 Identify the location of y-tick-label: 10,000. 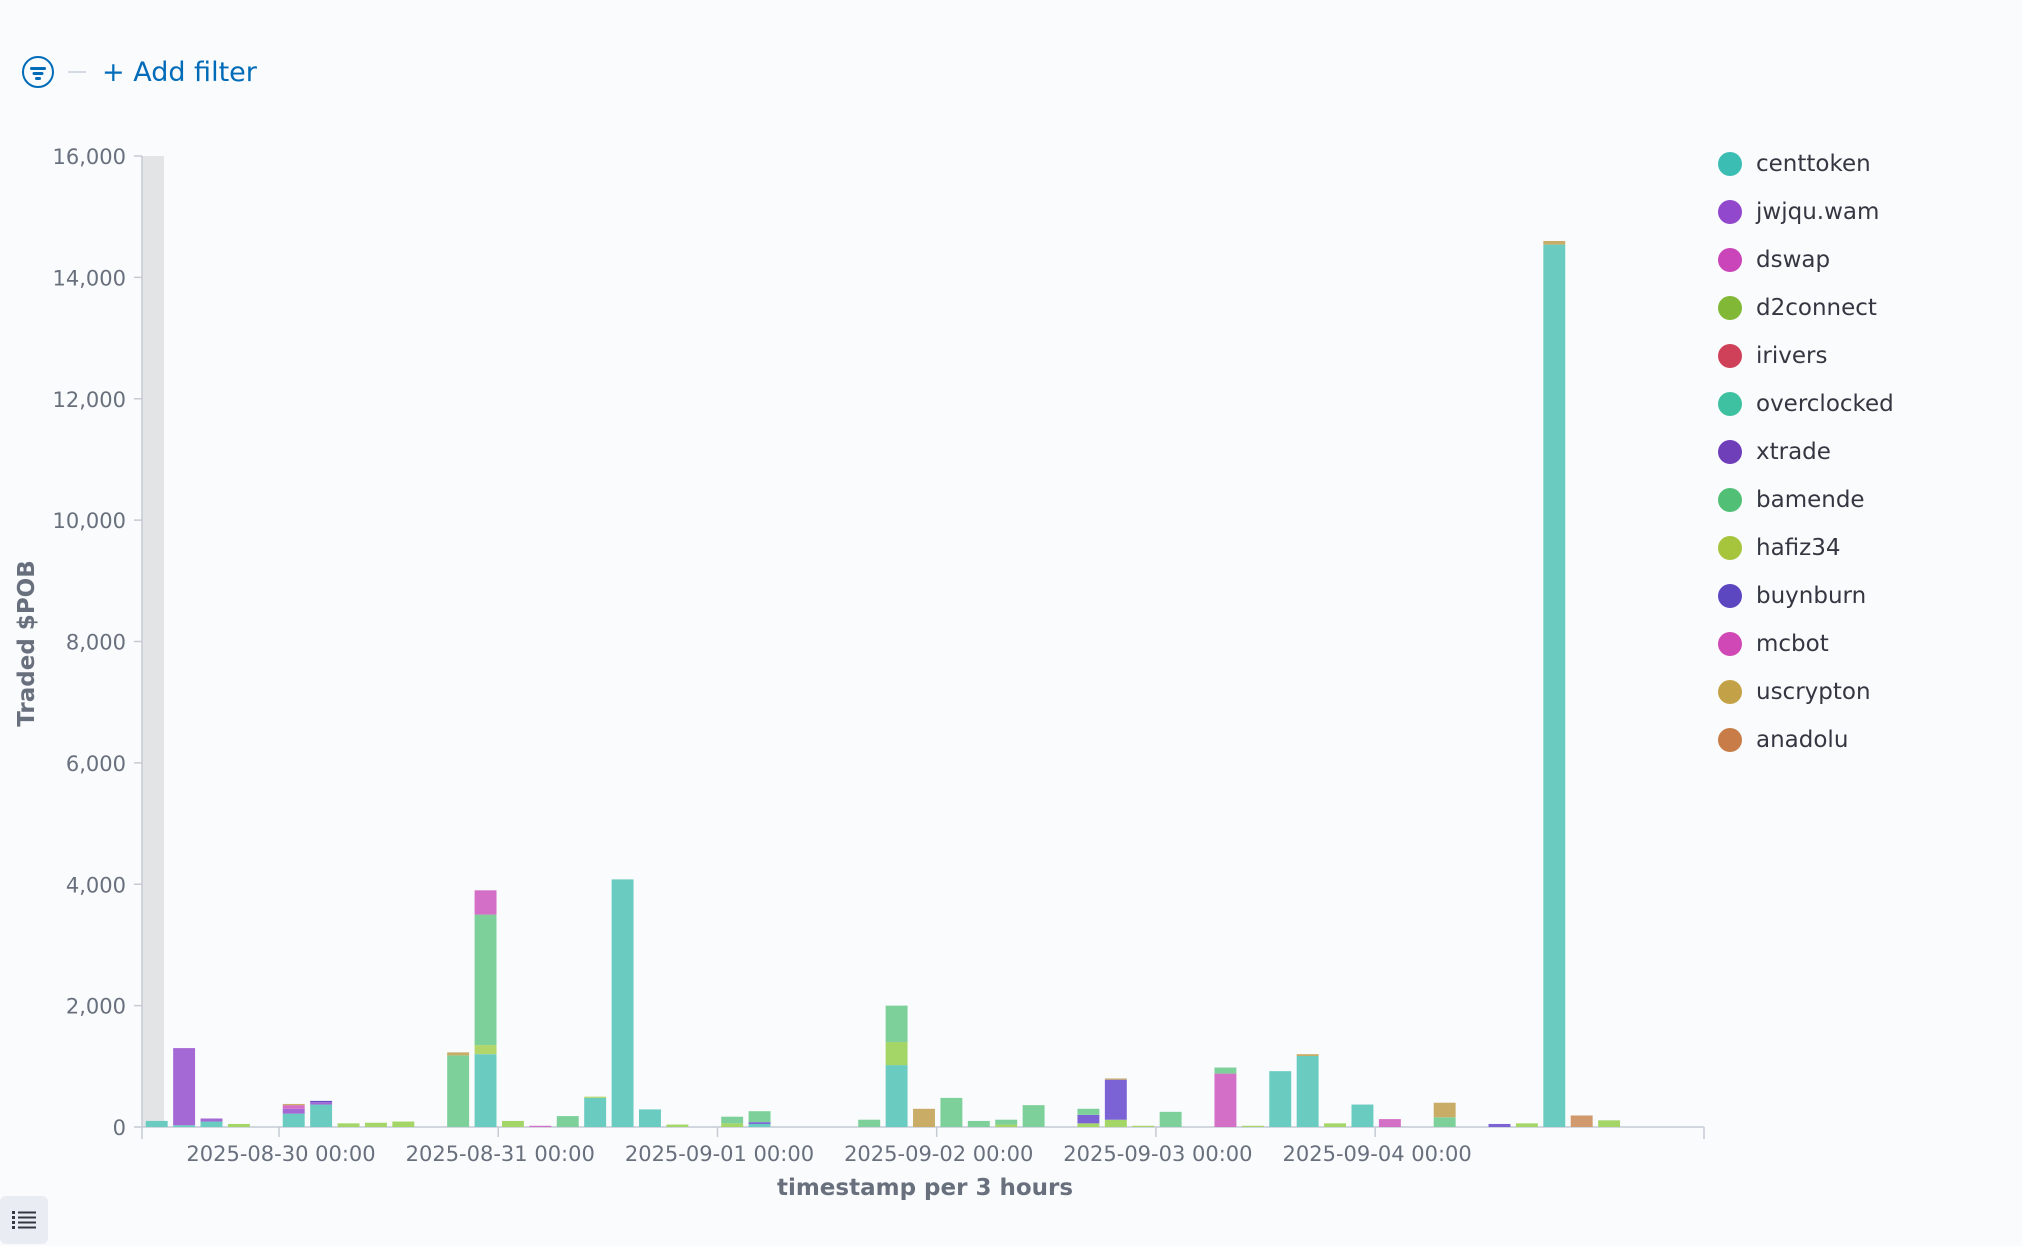
(89, 521).